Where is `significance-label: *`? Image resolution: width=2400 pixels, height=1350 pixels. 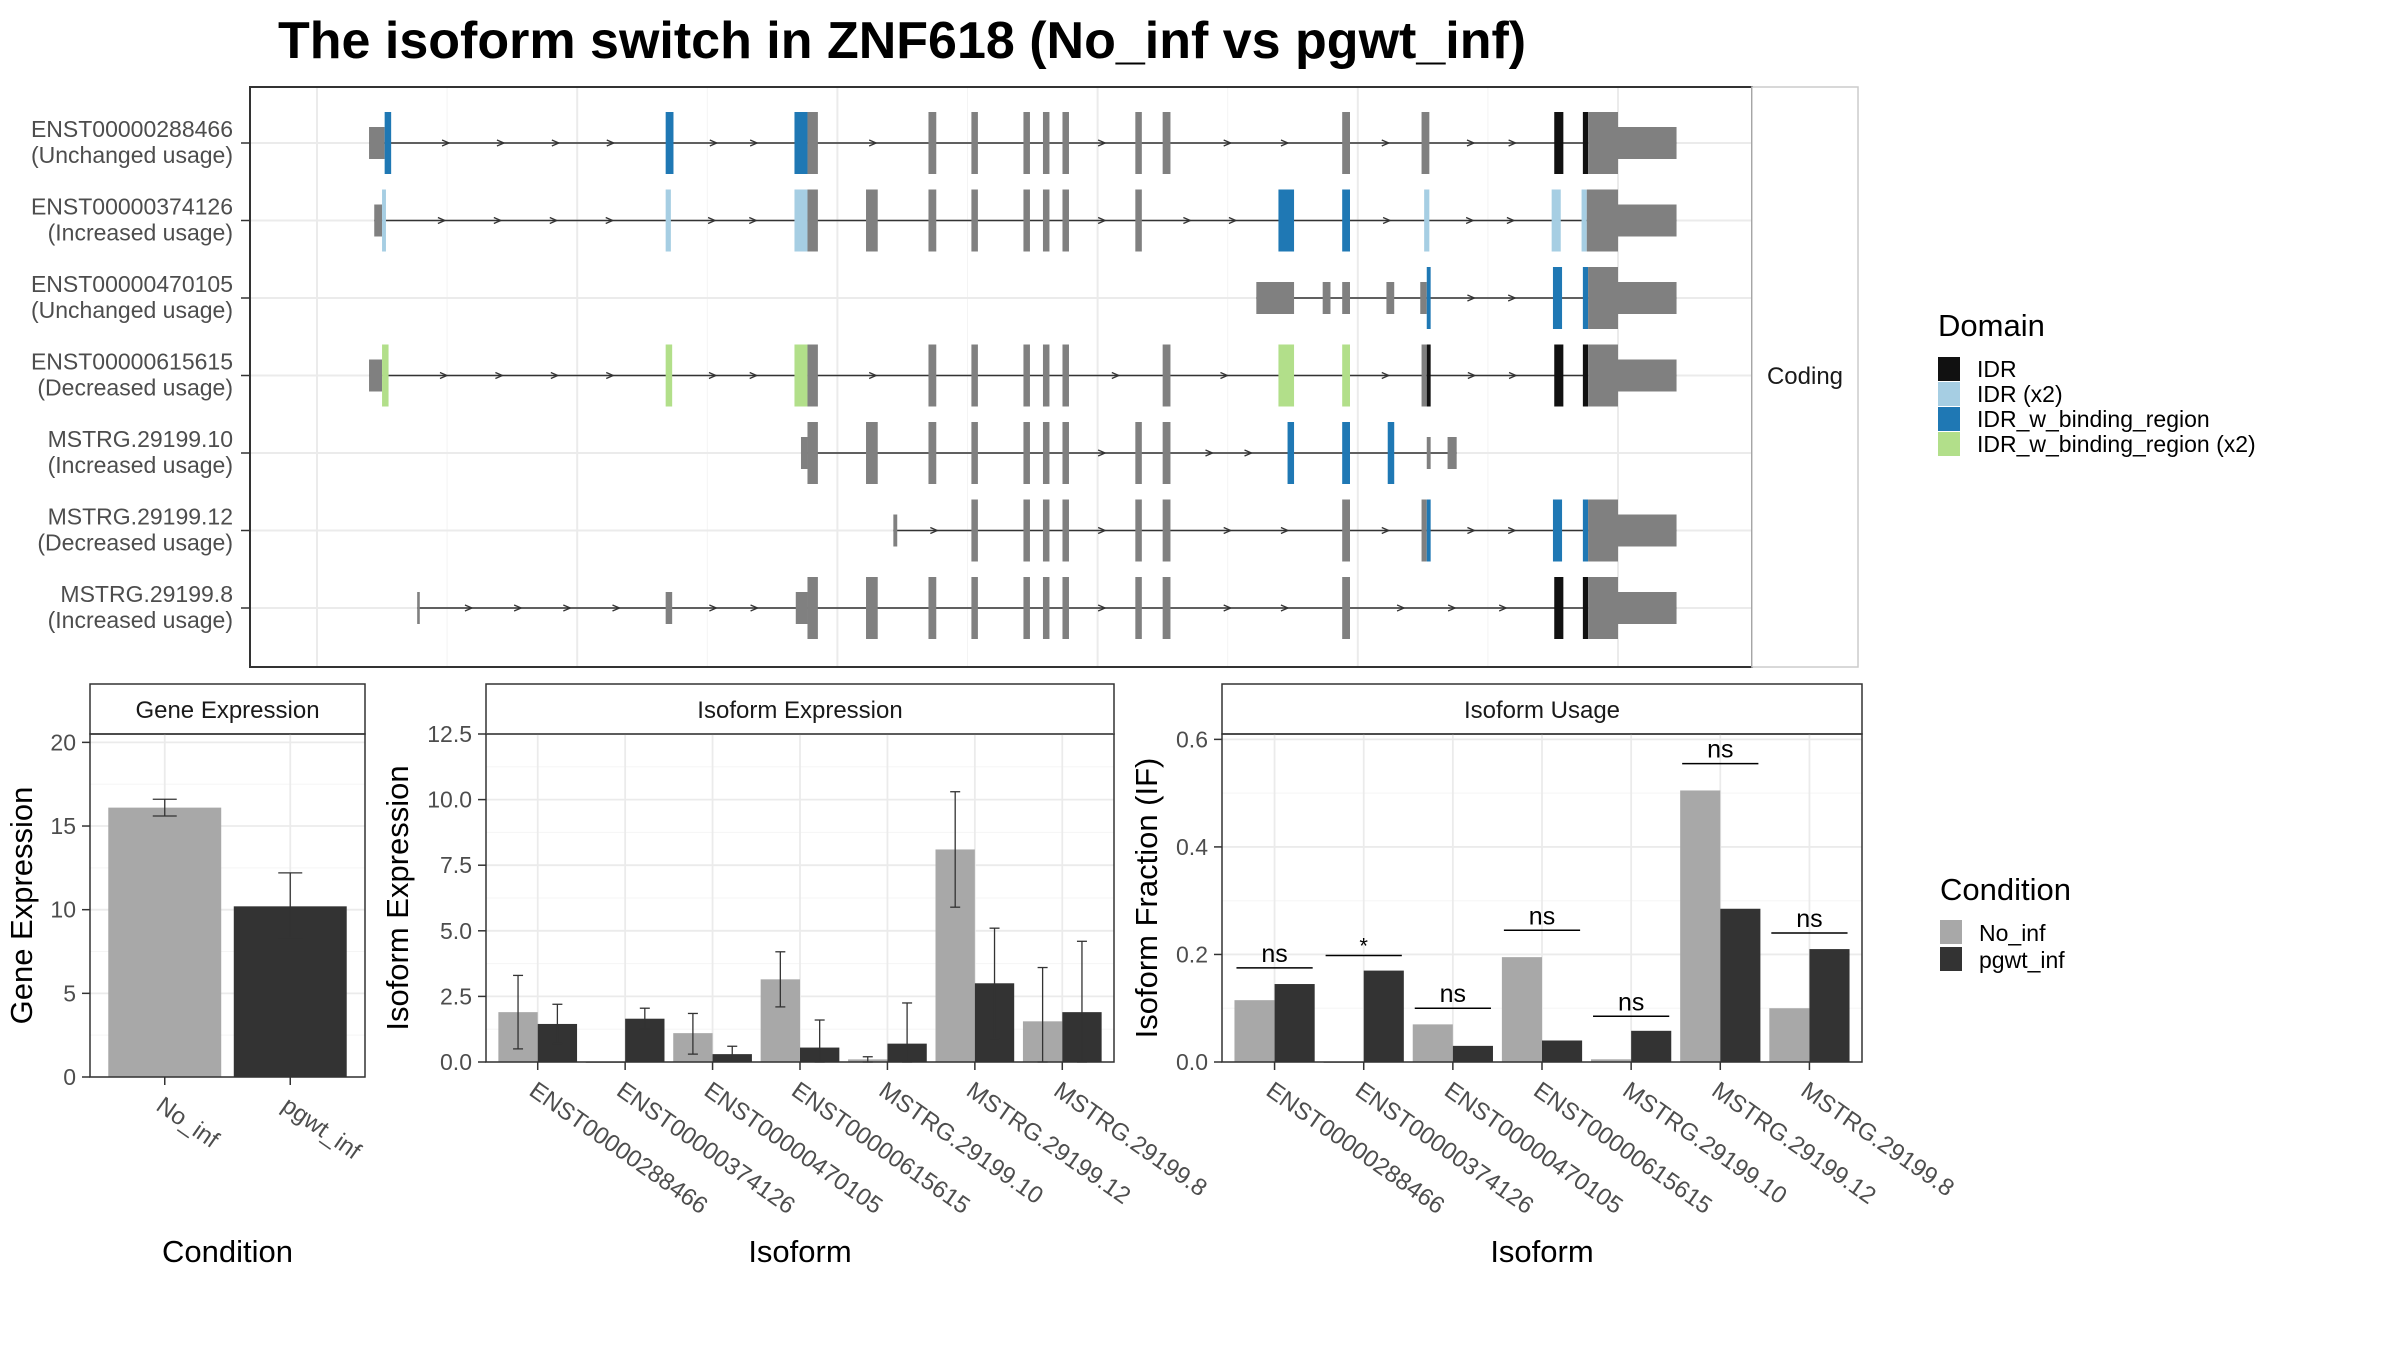 significance-label: * is located at coordinates (1363, 946).